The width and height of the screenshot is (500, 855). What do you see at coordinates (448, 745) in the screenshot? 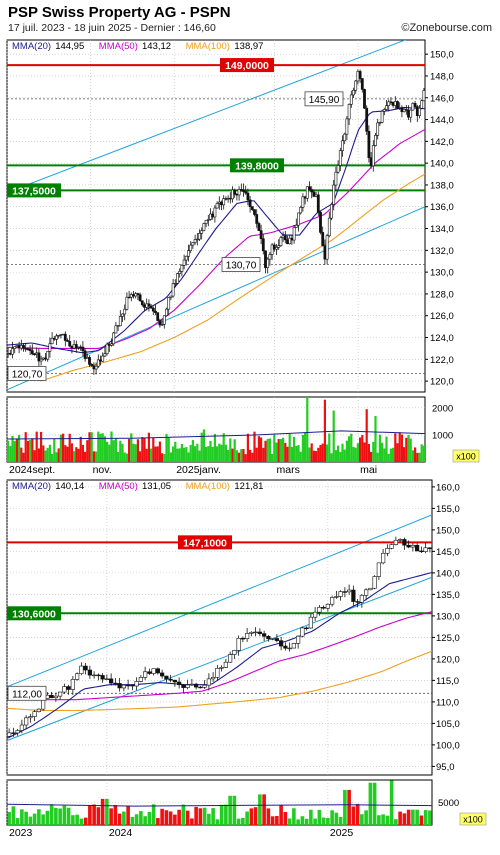
I see `y-tick-label: 100,0` at bounding box center [448, 745].